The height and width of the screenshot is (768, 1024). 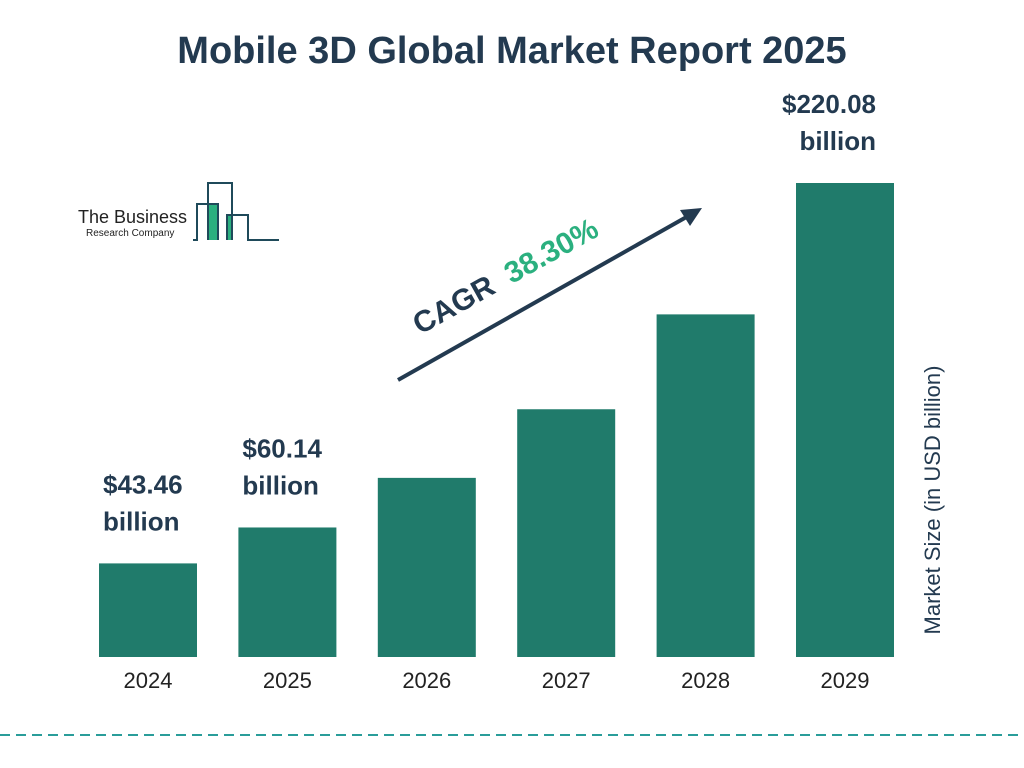 I want to click on logo: The Business Research Company, so click(x=178, y=211).